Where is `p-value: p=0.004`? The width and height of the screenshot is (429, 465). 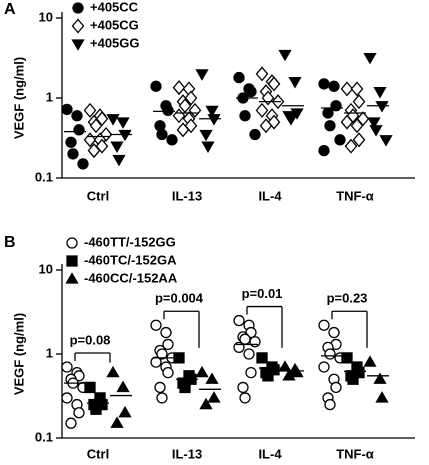 p-value: p=0.004 is located at coordinates (179, 298).